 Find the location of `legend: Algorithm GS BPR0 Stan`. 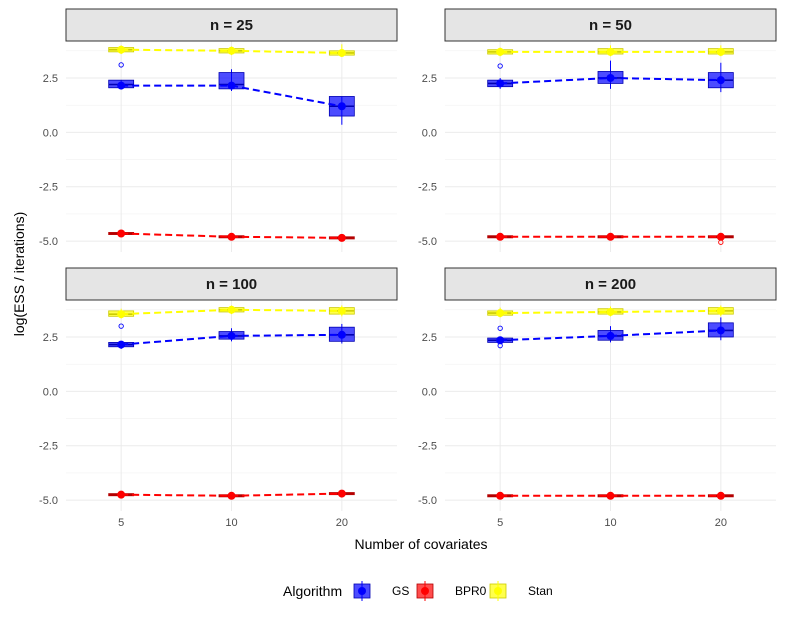

legend: Algorithm GS BPR0 Stan is located at coordinates (418, 591).